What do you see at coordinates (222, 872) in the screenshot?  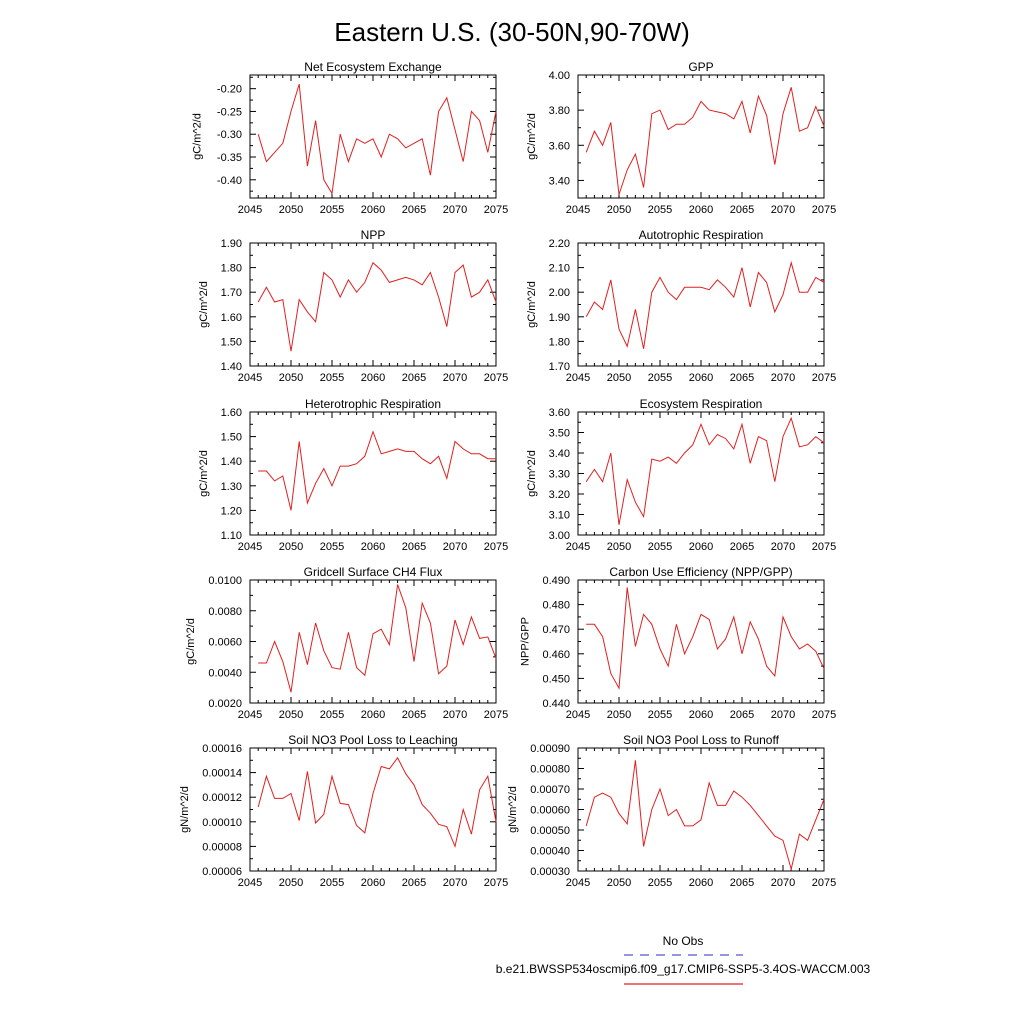 I see `y-tick-label: 0.00006` at bounding box center [222, 872].